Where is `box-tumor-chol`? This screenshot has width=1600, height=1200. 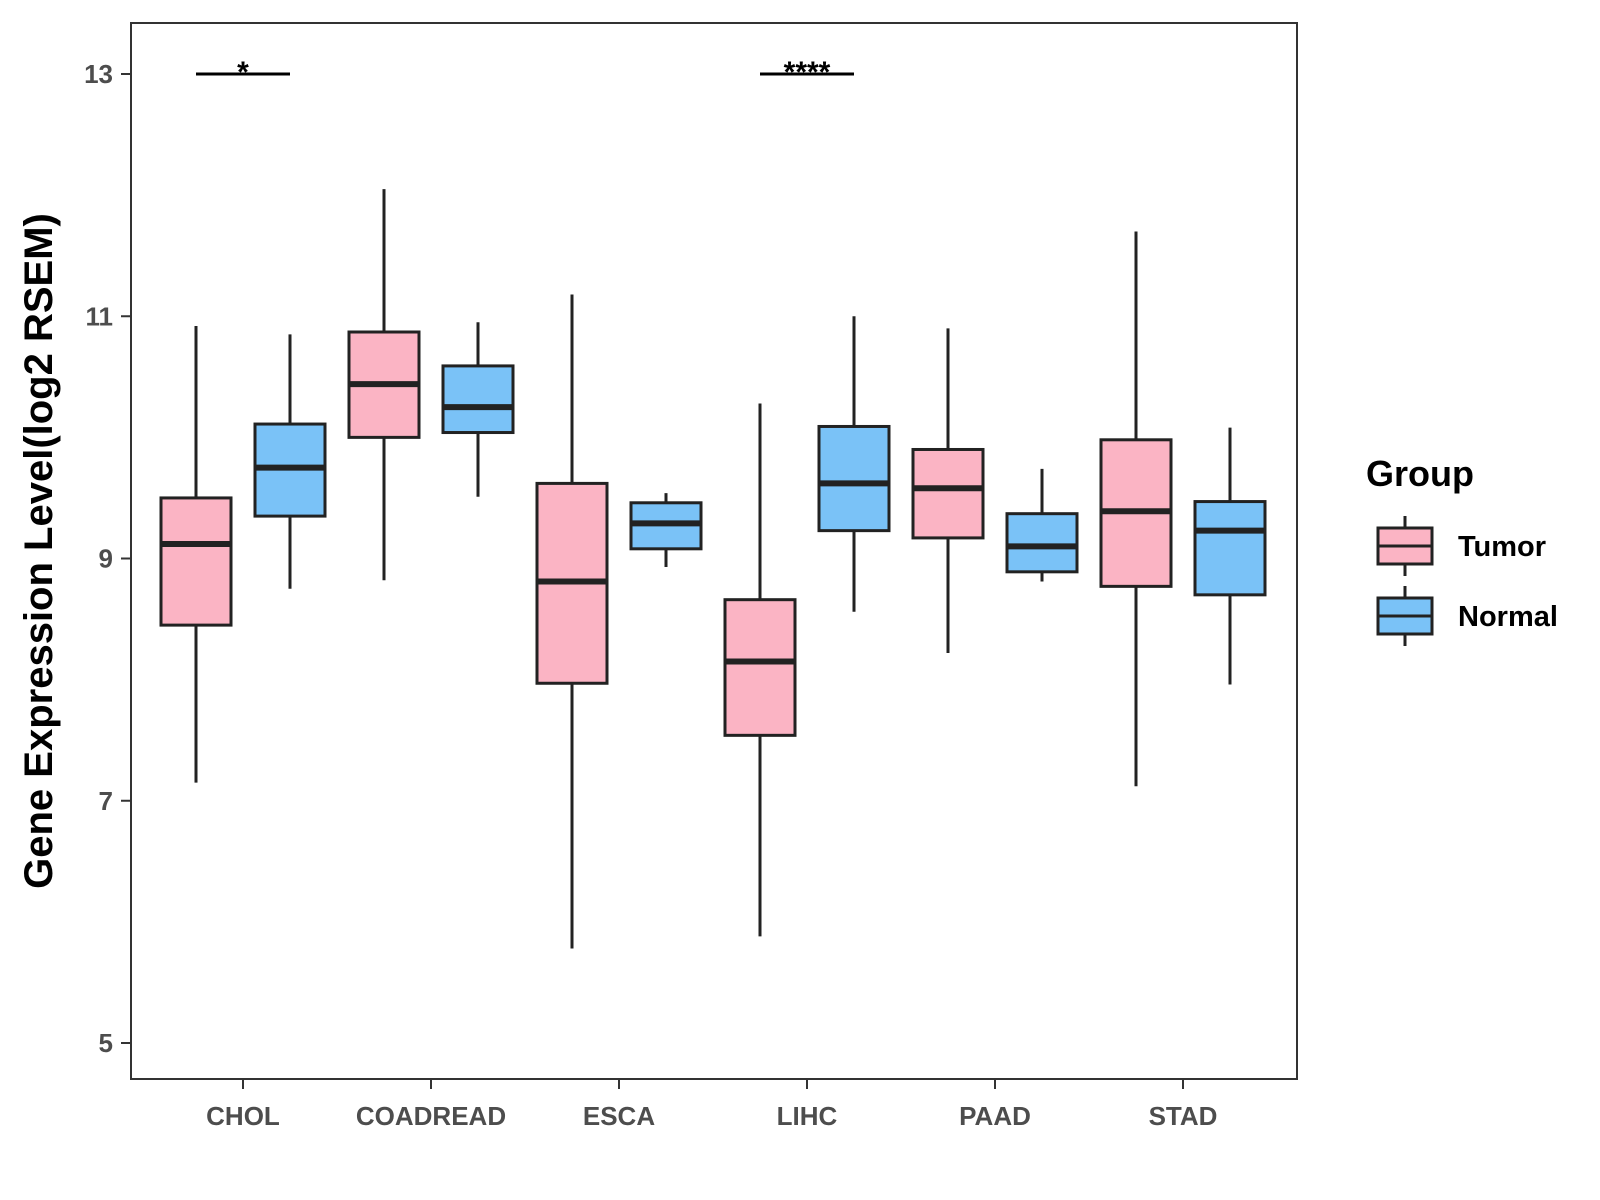 box-tumor-chol is located at coordinates (196, 554).